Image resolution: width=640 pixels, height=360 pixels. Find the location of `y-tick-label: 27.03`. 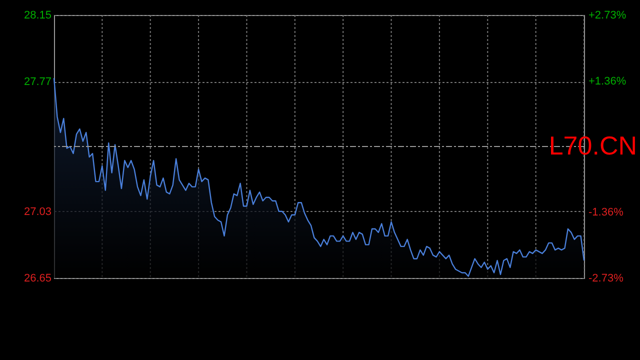

y-tick-label: 27.03 is located at coordinates (38, 212).